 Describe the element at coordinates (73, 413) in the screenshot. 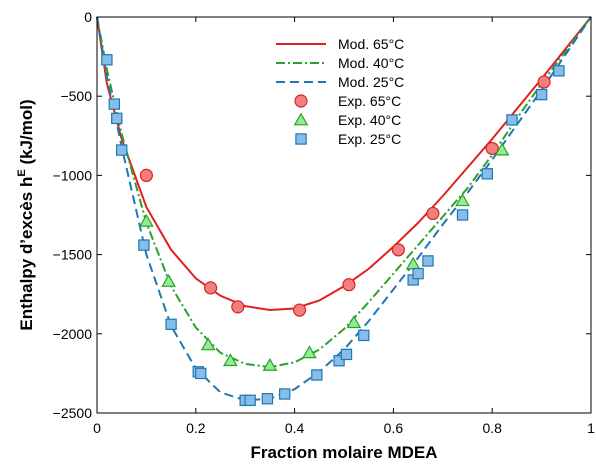

I see `y-tick-label: −2500` at that location.